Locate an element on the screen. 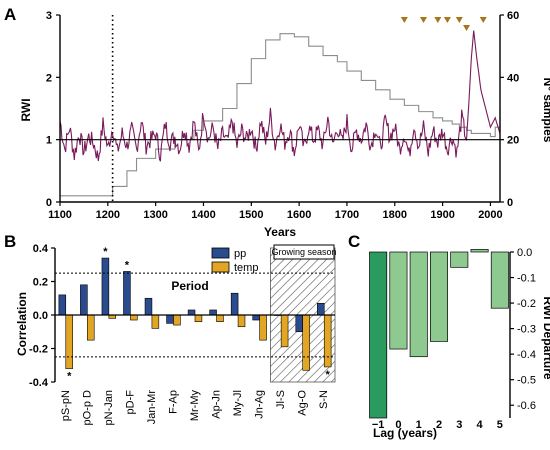 This screenshot has height=450, width=550. category-label: F-Ap is located at coordinates (173, 402).